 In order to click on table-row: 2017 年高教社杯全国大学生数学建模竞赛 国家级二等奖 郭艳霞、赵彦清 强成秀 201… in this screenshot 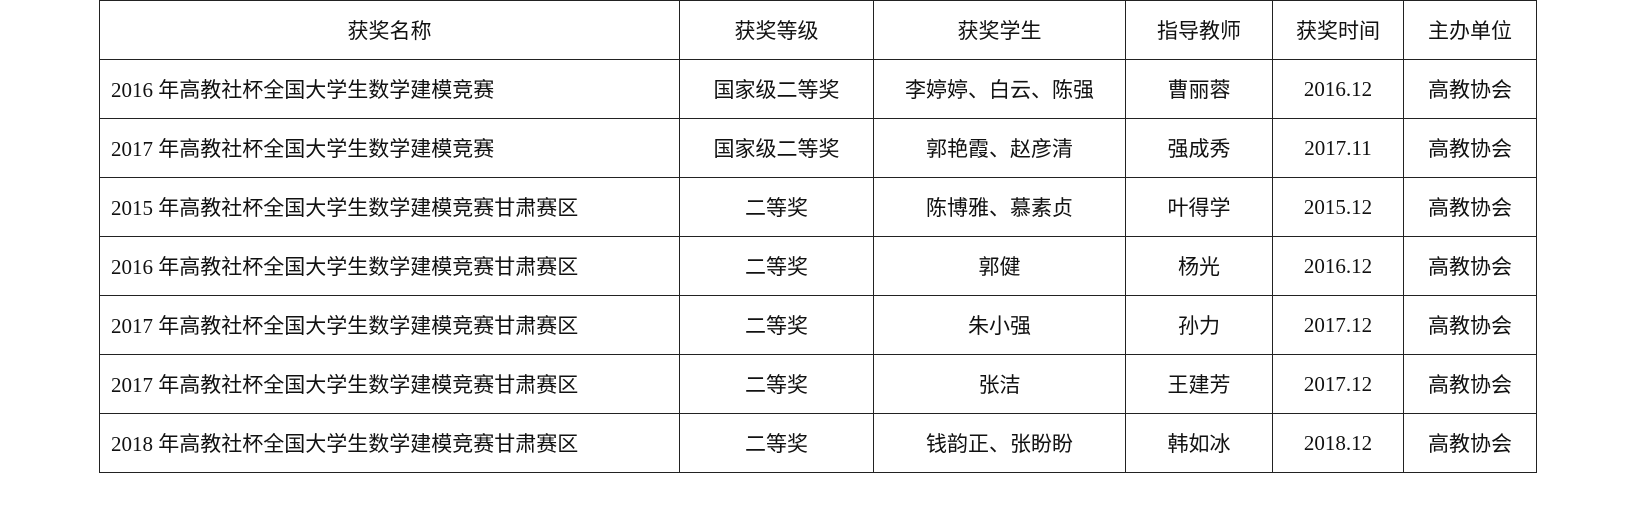, I will do `click(818, 148)`.